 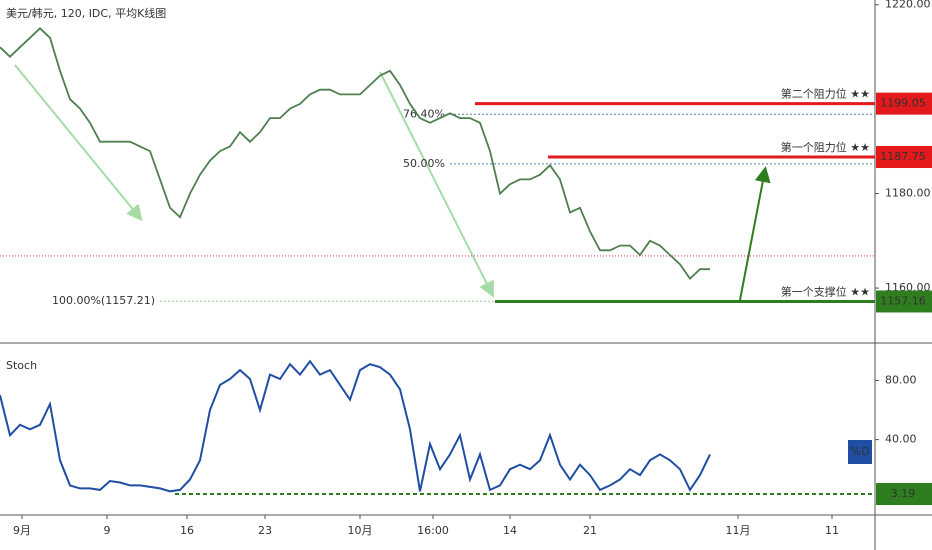 I want to click on x-tick-label: 16:00, so click(x=433, y=530).